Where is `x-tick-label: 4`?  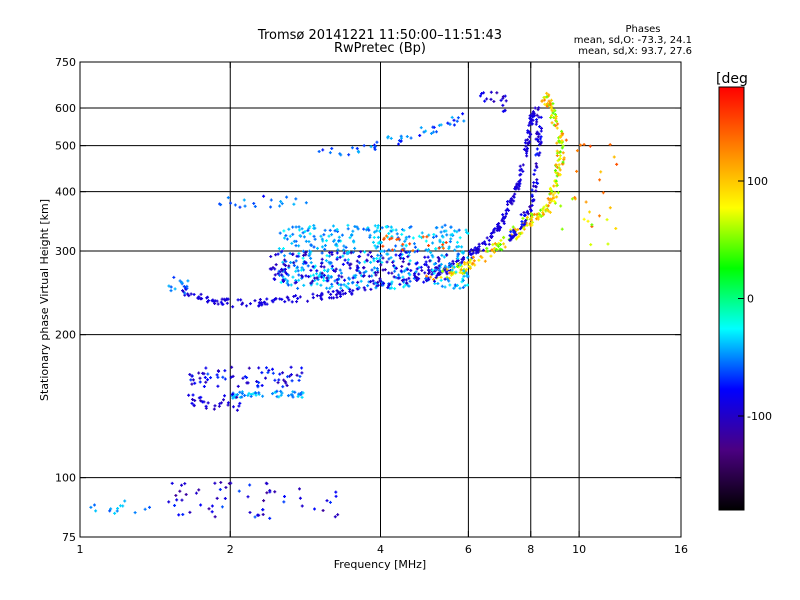
x-tick-label: 4 is located at coordinates (380, 549).